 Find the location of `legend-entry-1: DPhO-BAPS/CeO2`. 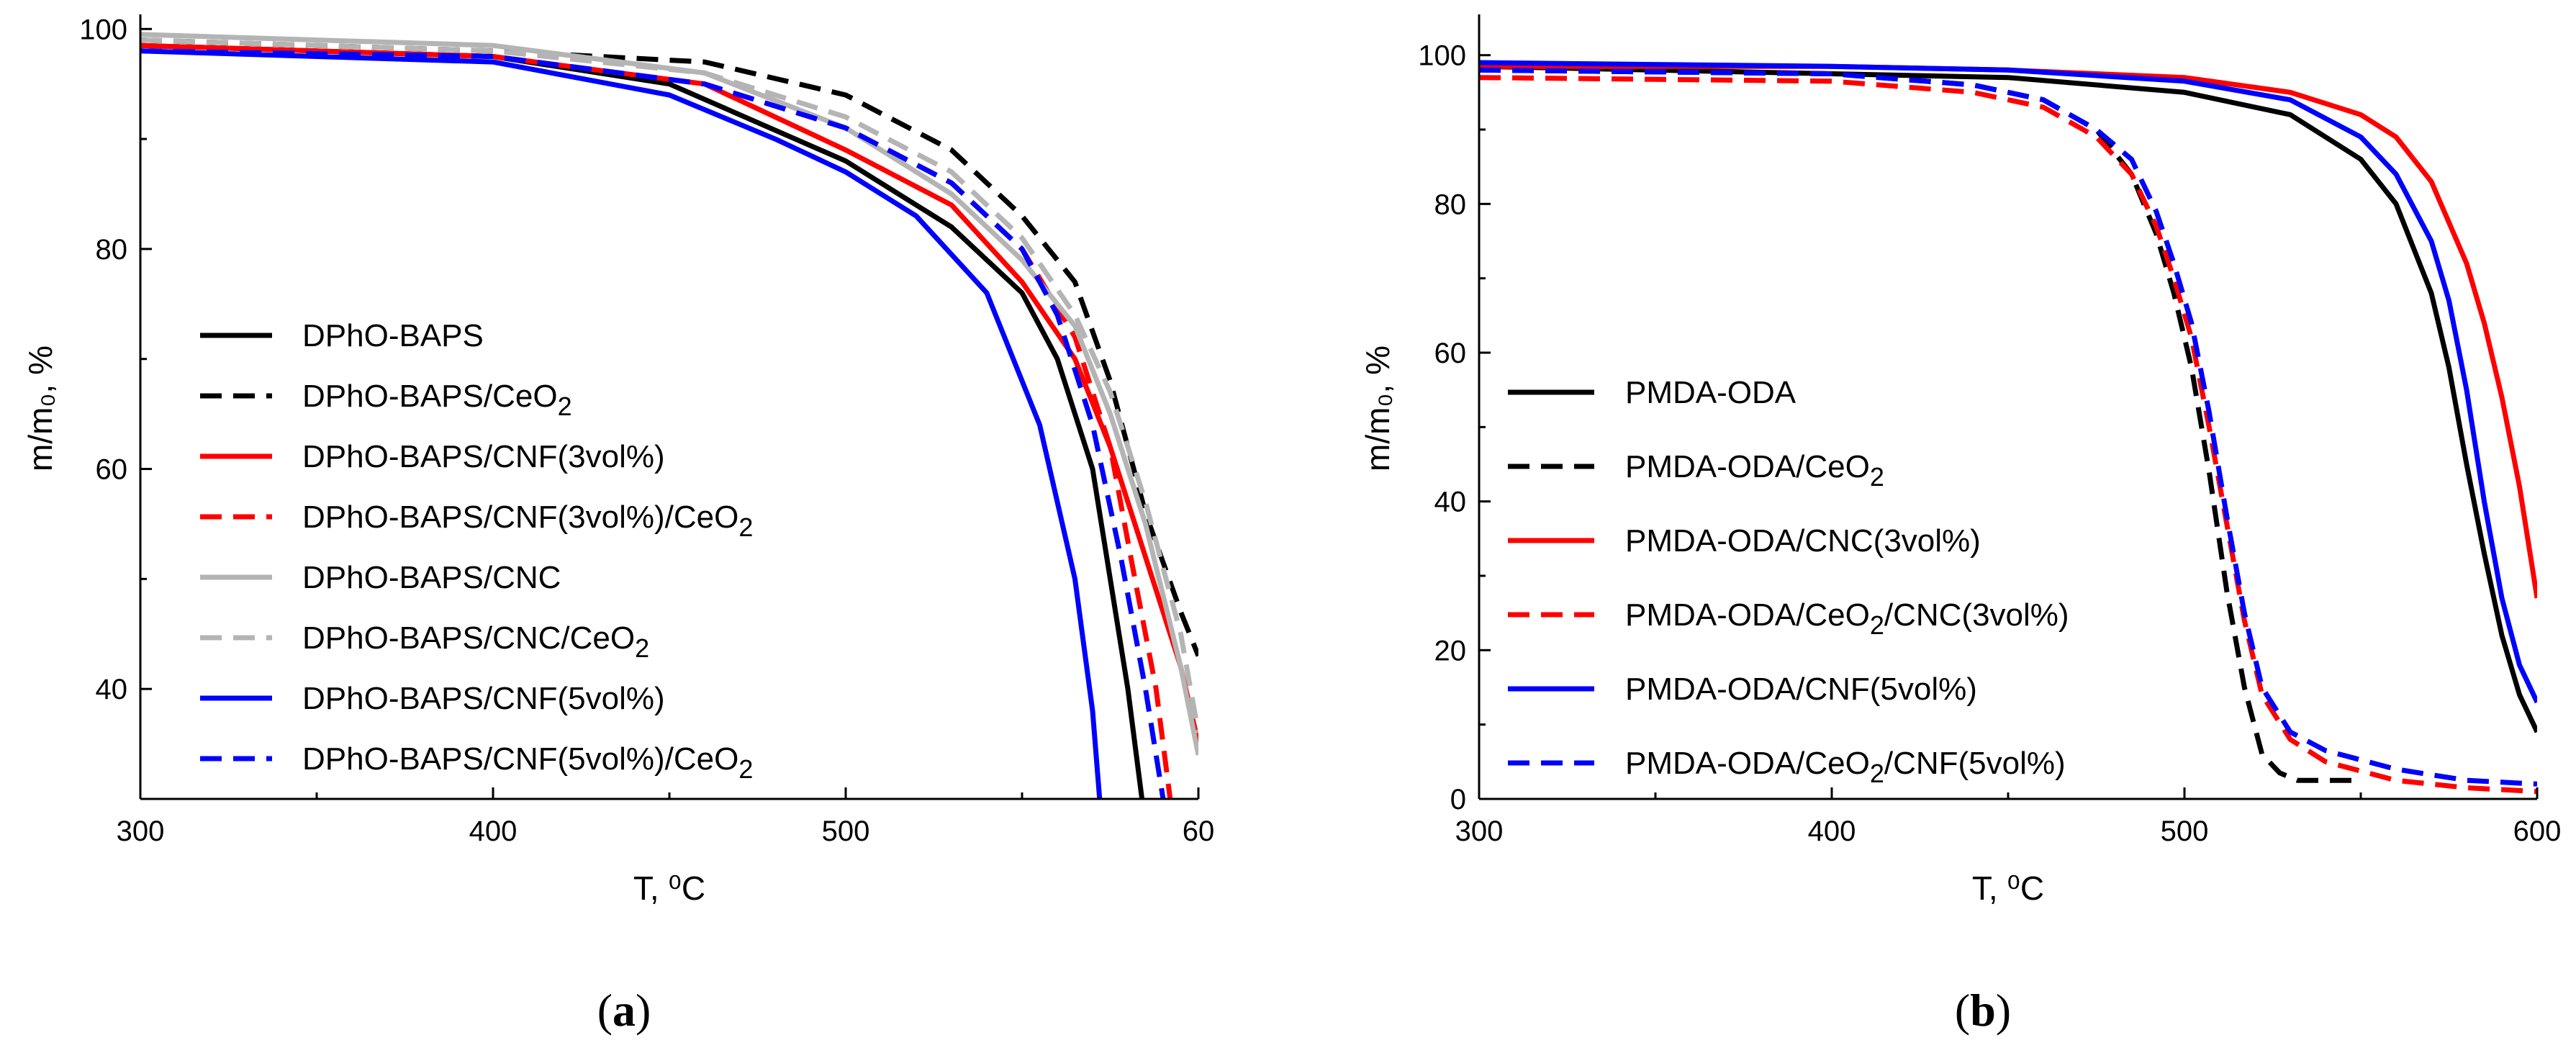

legend-entry-1: DPhO-BAPS/CeO2 is located at coordinates (437, 400).